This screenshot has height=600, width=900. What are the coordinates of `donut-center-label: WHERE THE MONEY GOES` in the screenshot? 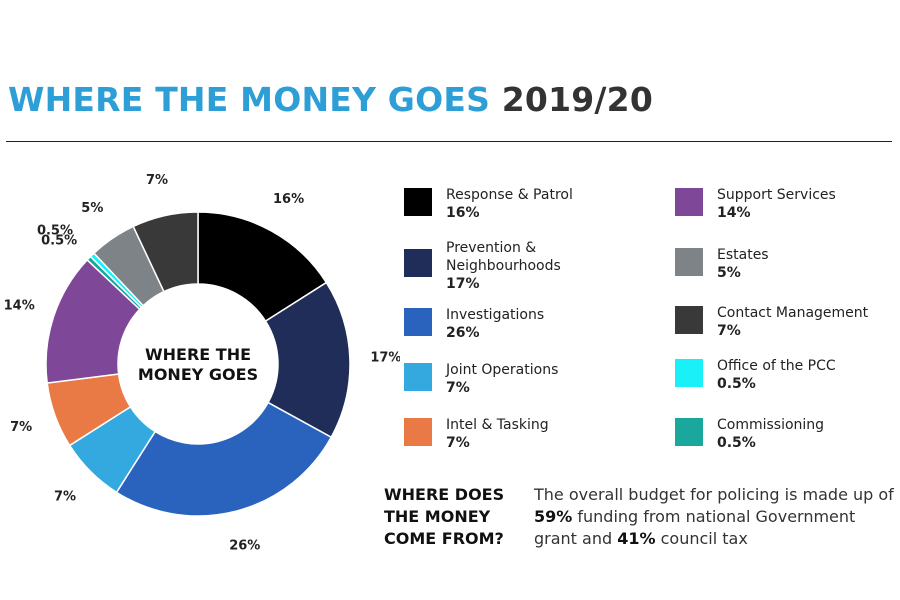 It's located at (198, 364).